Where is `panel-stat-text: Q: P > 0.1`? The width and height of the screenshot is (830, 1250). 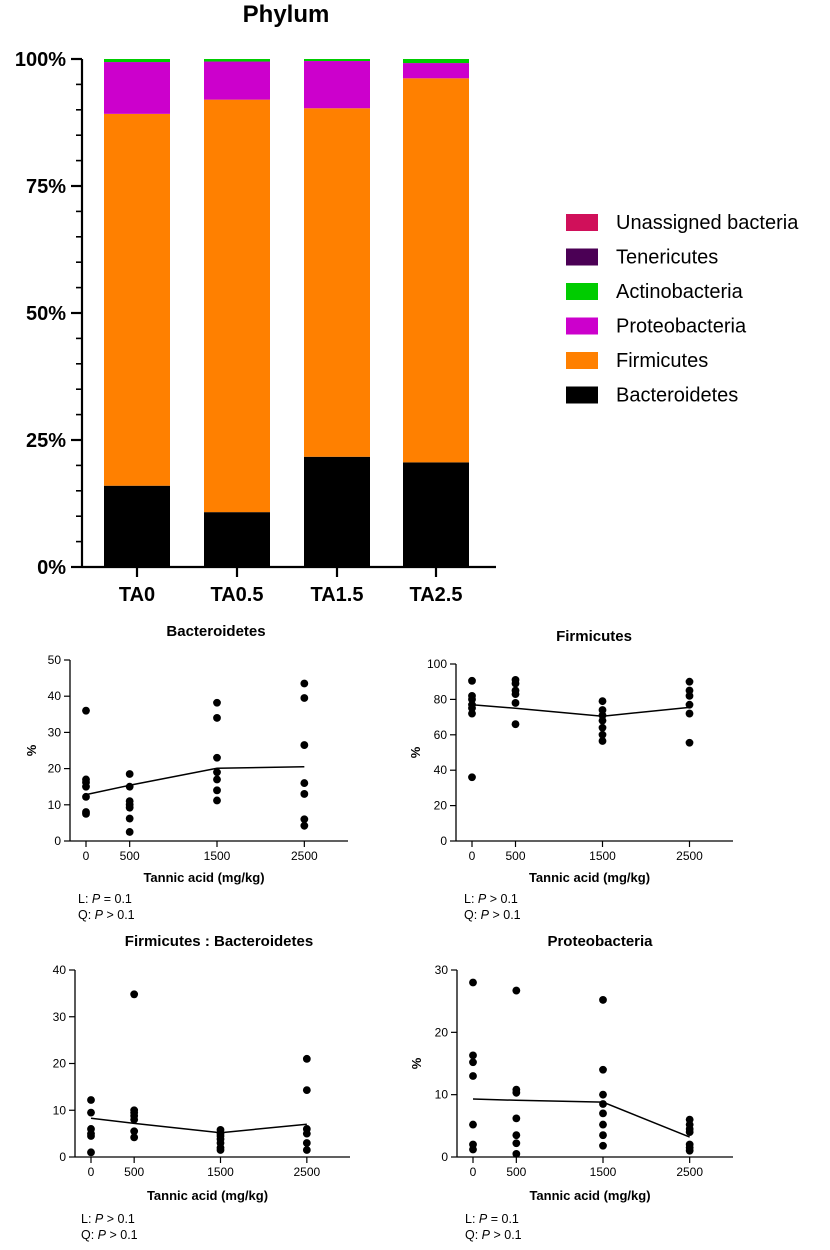 panel-stat-text: Q: P > 0.1 is located at coordinates (492, 915).